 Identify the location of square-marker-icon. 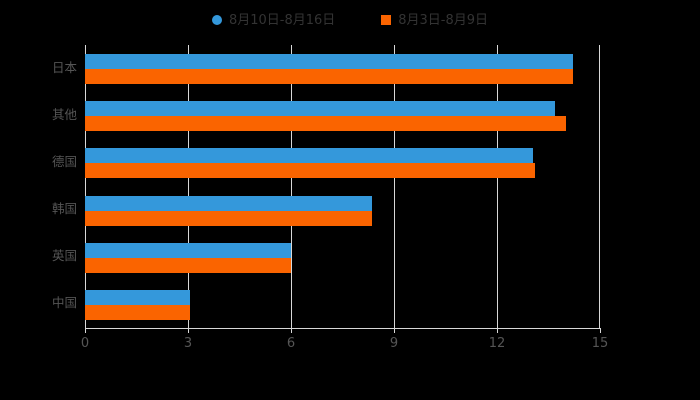
(386, 20).